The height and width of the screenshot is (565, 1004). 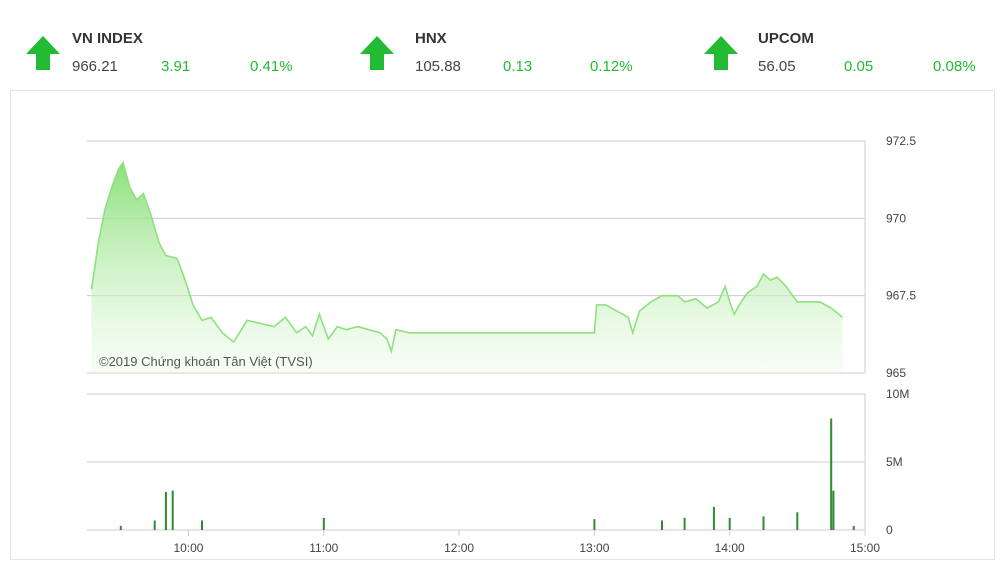 I want to click on index-name: HNX, so click(x=431, y=38).